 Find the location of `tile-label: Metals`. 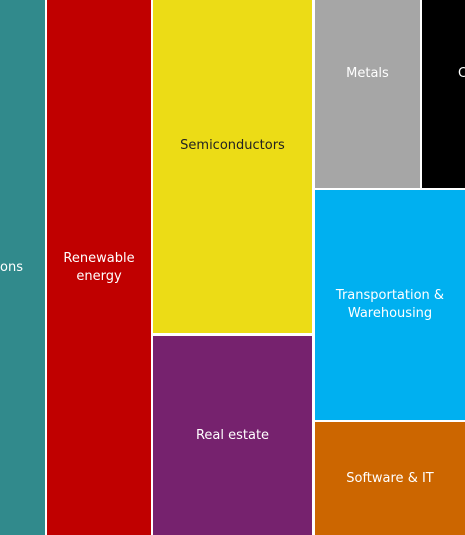

tile-label: Metals is located at coordinates (367, 73).